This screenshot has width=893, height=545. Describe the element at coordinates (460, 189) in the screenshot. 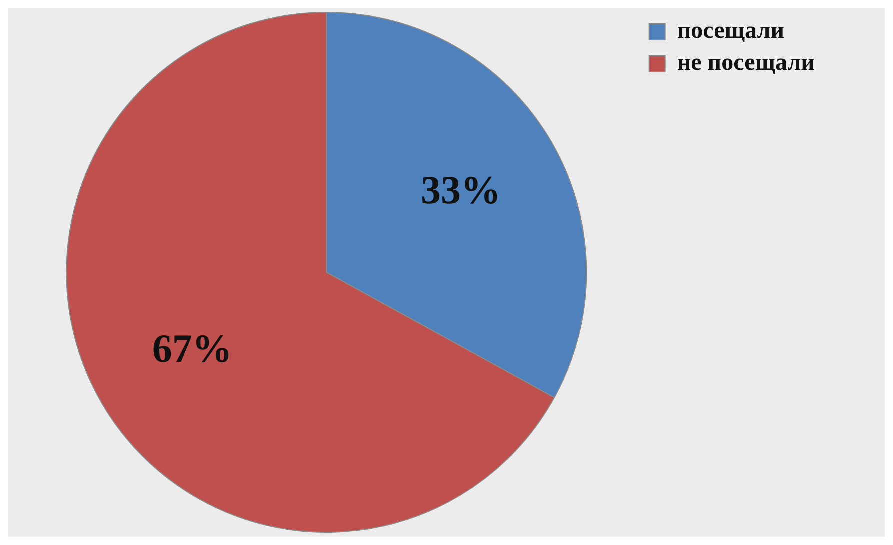

I see `data-label: 33%` at that location.